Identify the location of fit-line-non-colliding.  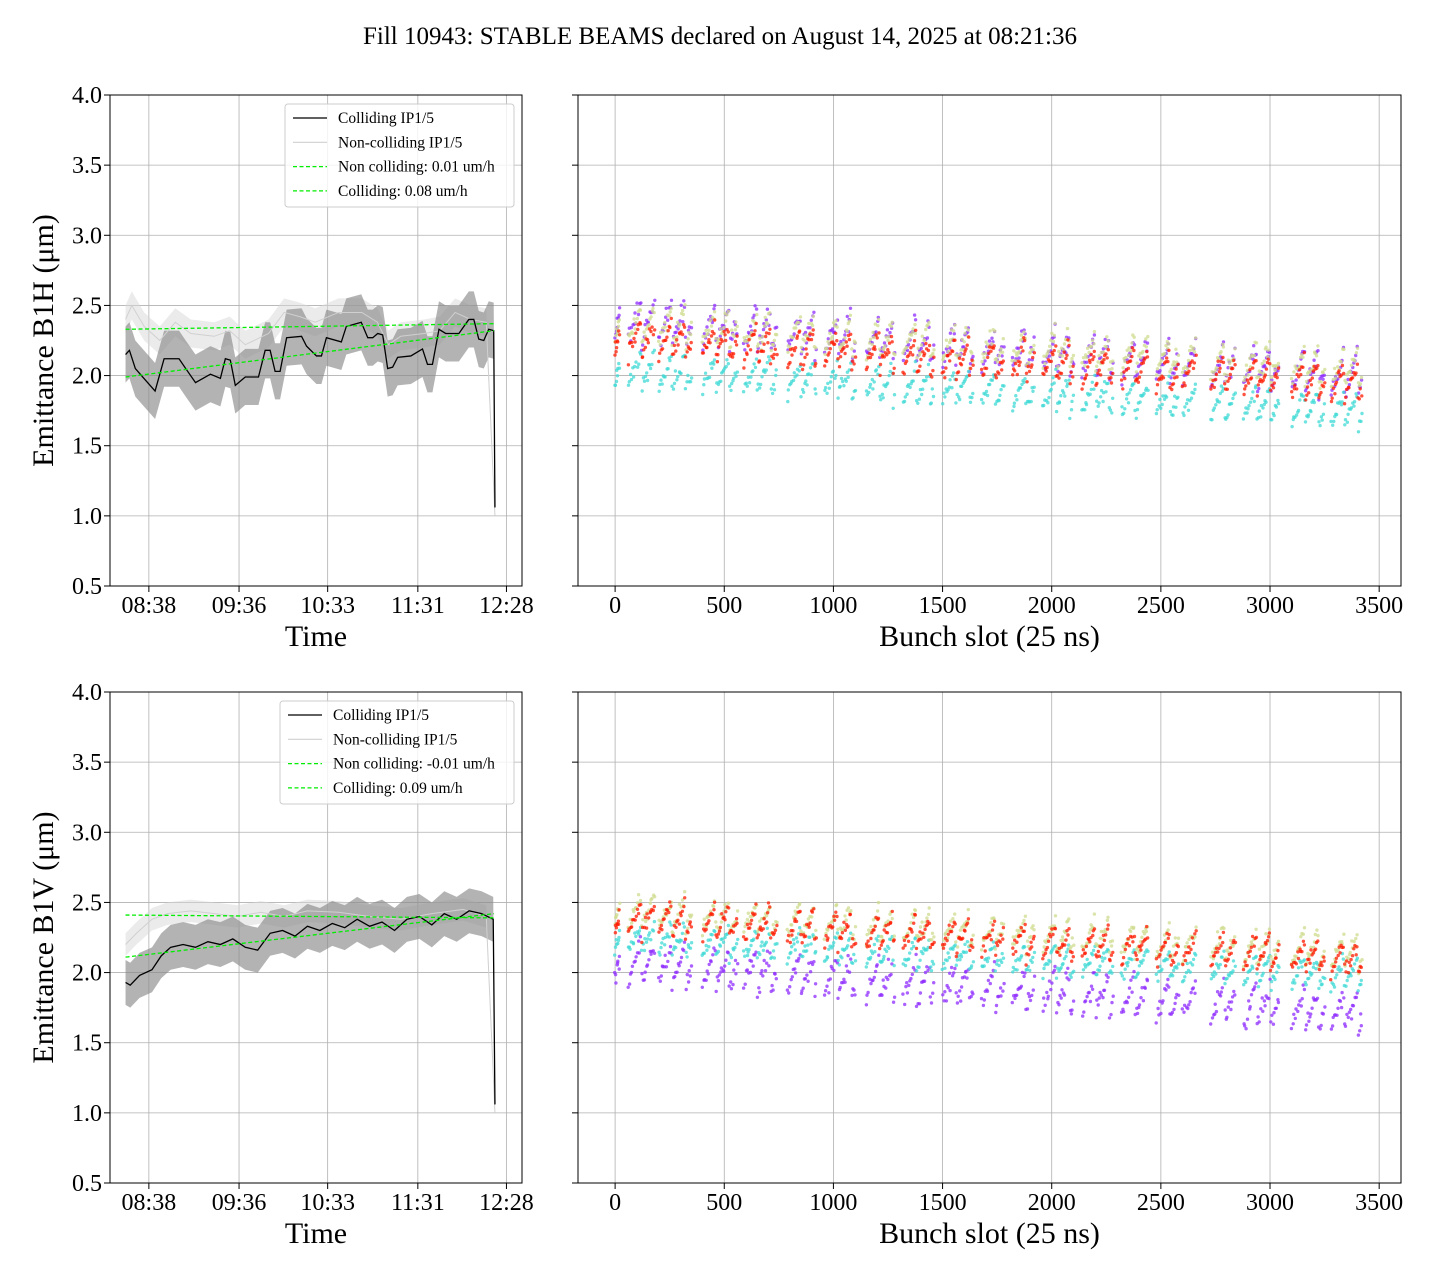
(310, 916).